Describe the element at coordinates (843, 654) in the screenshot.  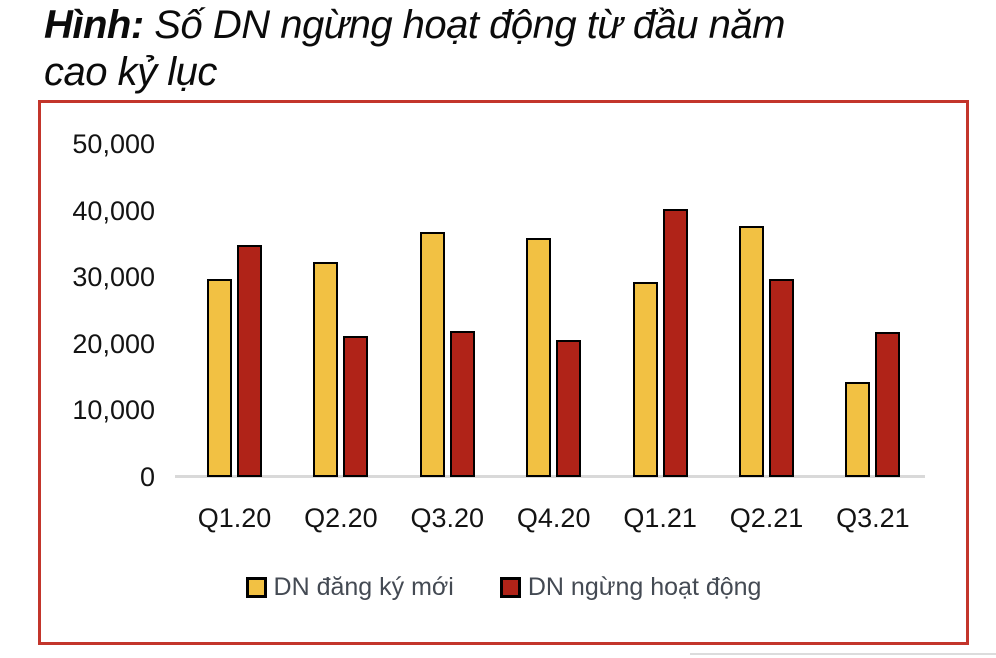
I see `page-edge-line` at that location.